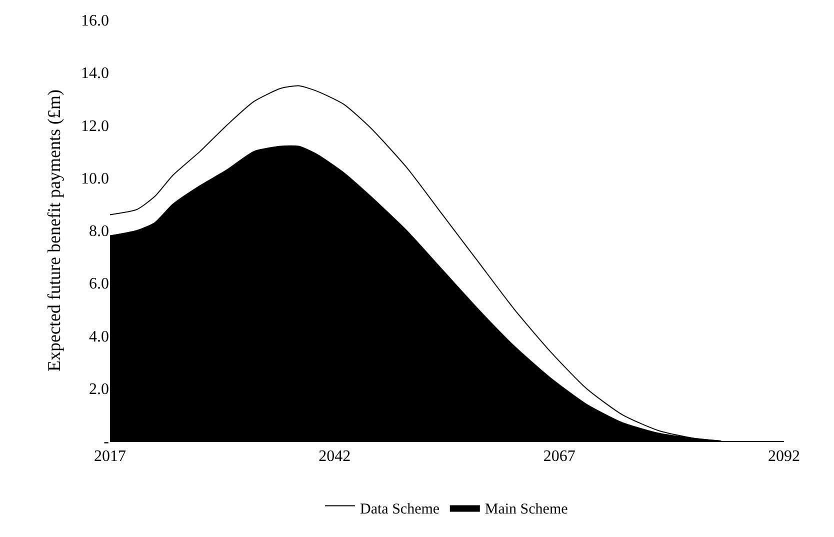 This screenshot has width=834, height=537. Describe the element at coordinates (95, 126) in the screenshot. I see `y-tick-label: 12.0` at that location.